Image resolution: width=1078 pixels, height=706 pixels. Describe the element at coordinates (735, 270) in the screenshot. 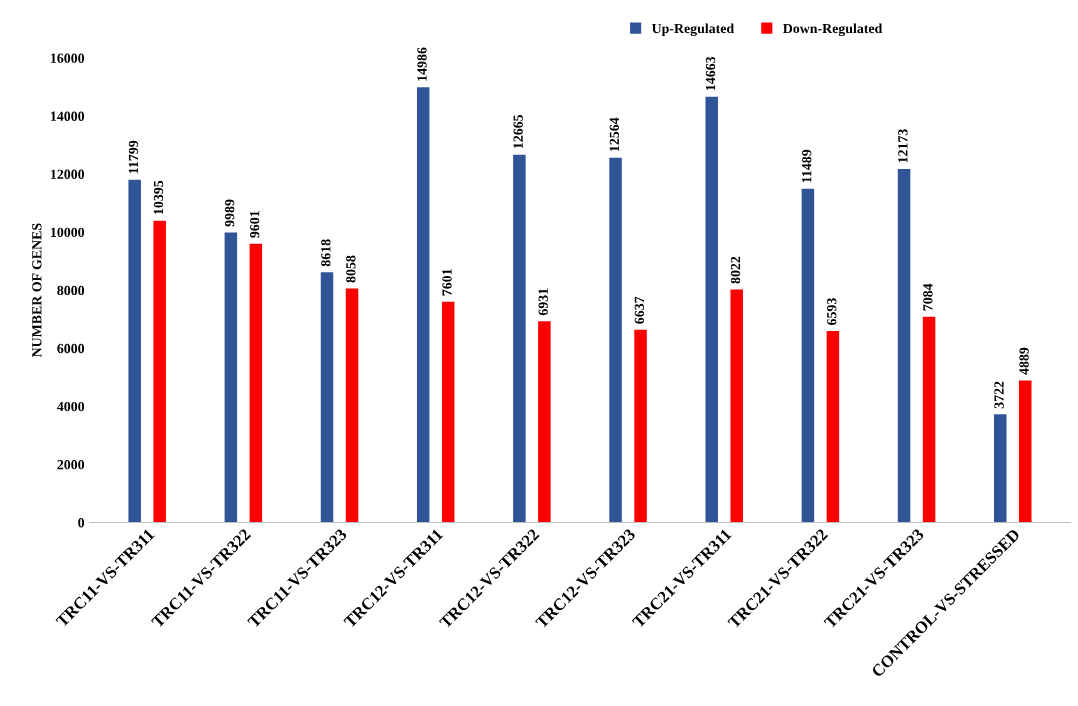

I see `data-label: 8022` at that location.